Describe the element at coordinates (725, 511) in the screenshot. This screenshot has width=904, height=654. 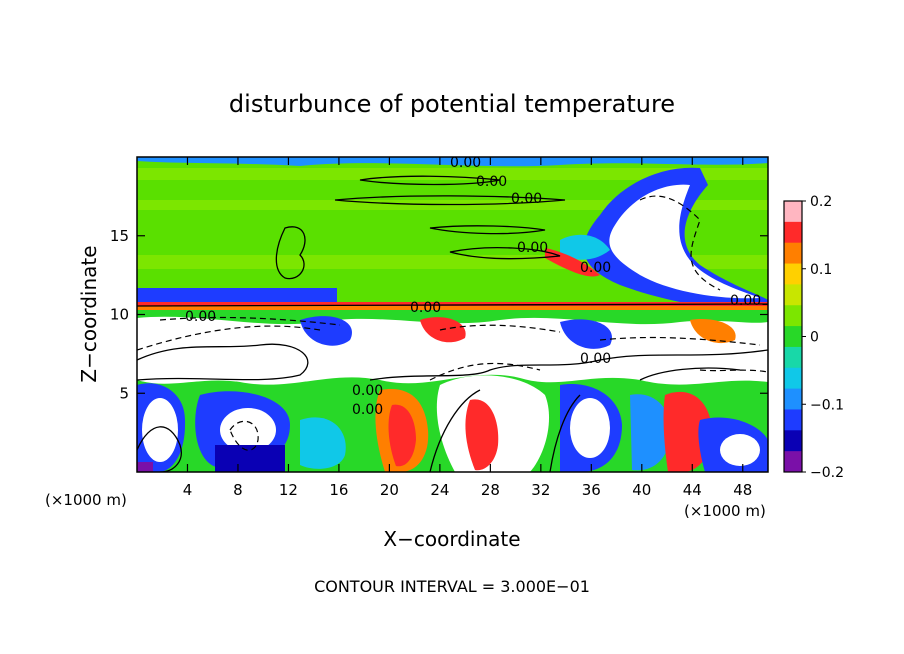
I see `x-unit-right: (×1000 m)` at that location.